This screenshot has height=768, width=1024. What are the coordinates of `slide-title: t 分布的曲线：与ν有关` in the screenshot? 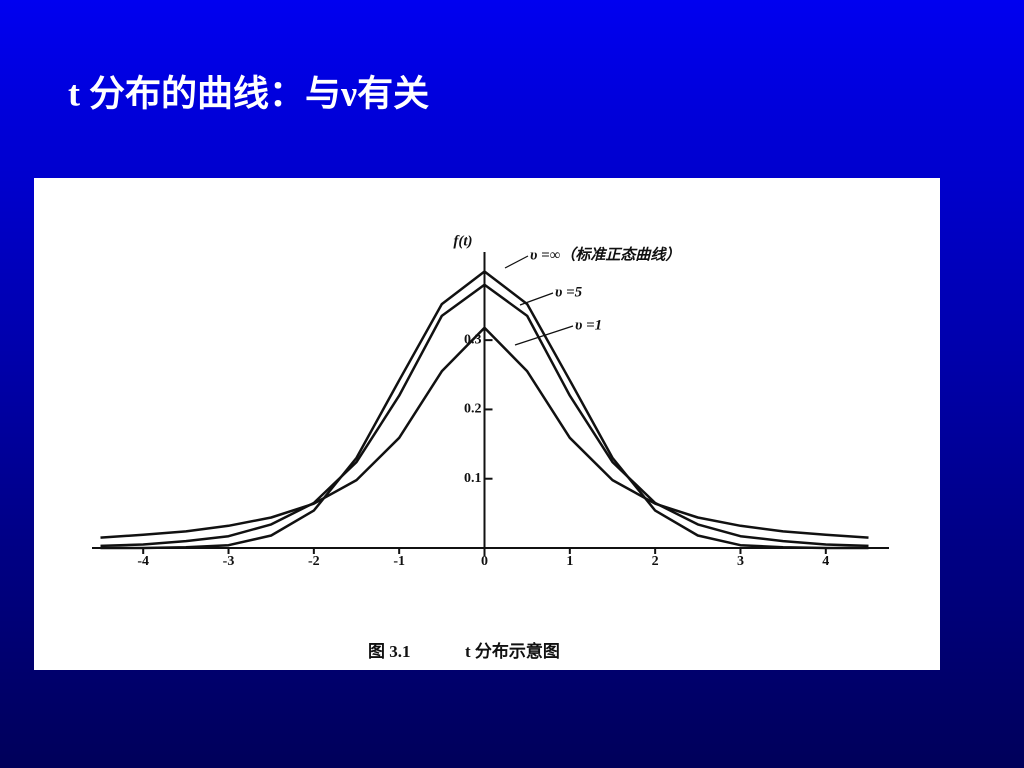 It's located at (248, 93).